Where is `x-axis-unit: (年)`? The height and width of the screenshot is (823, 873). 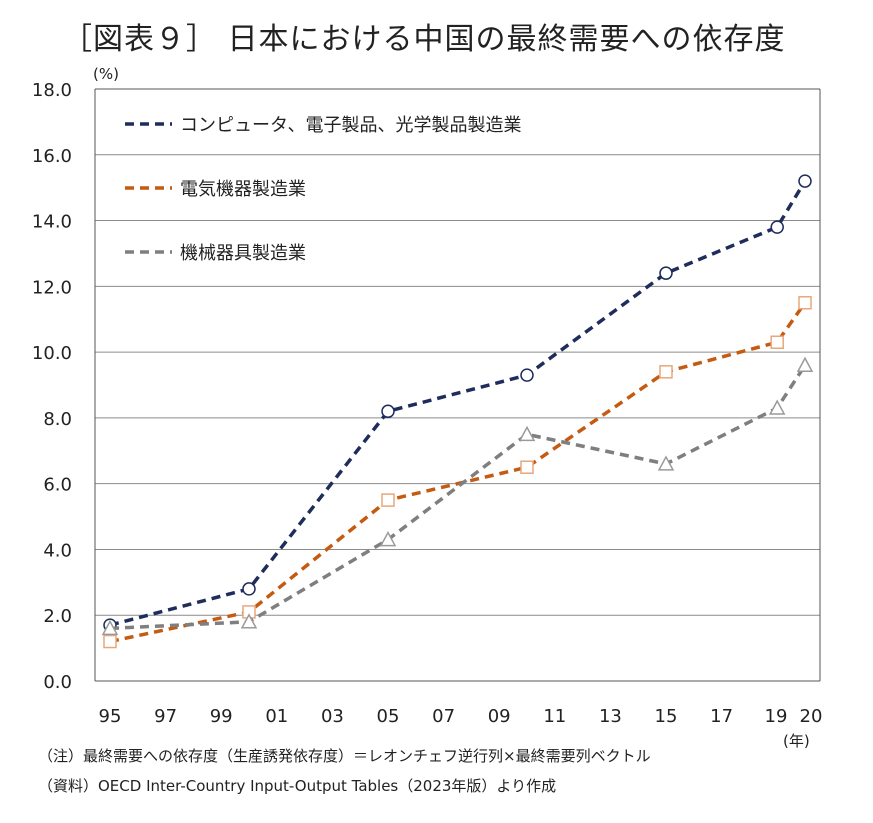
x-axis-unit: (年) is located at coordinates (796, 741).